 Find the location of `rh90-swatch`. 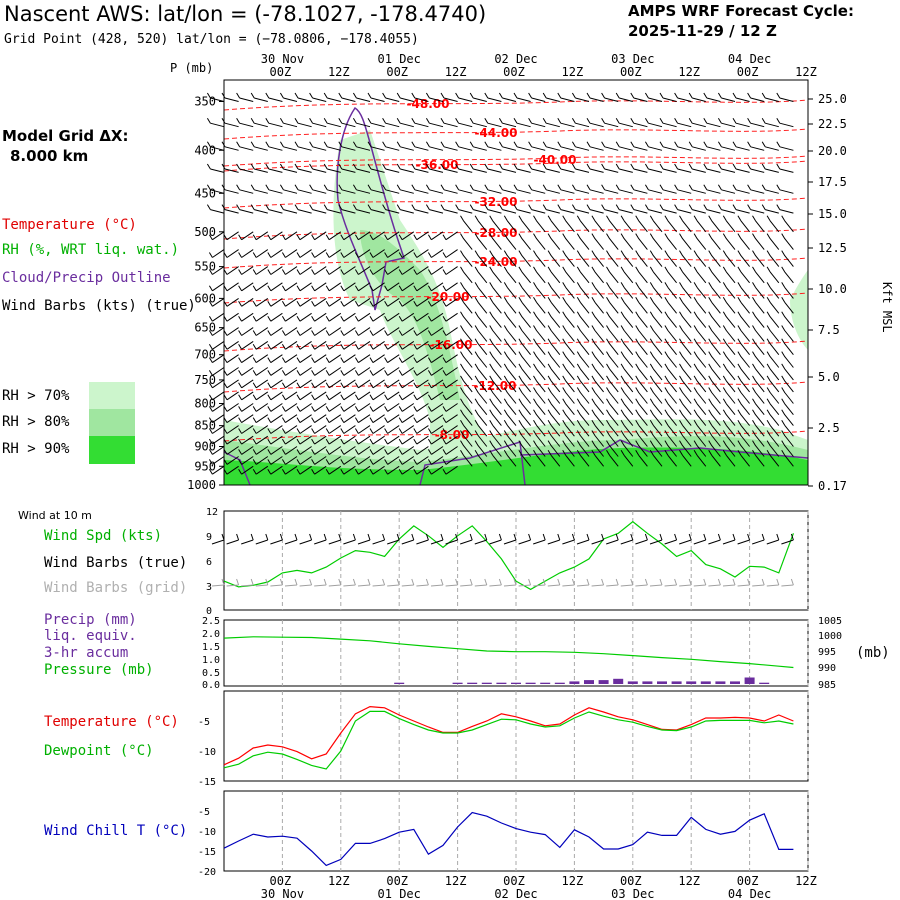

rh90-swatch is located at coordinates (112, 450).